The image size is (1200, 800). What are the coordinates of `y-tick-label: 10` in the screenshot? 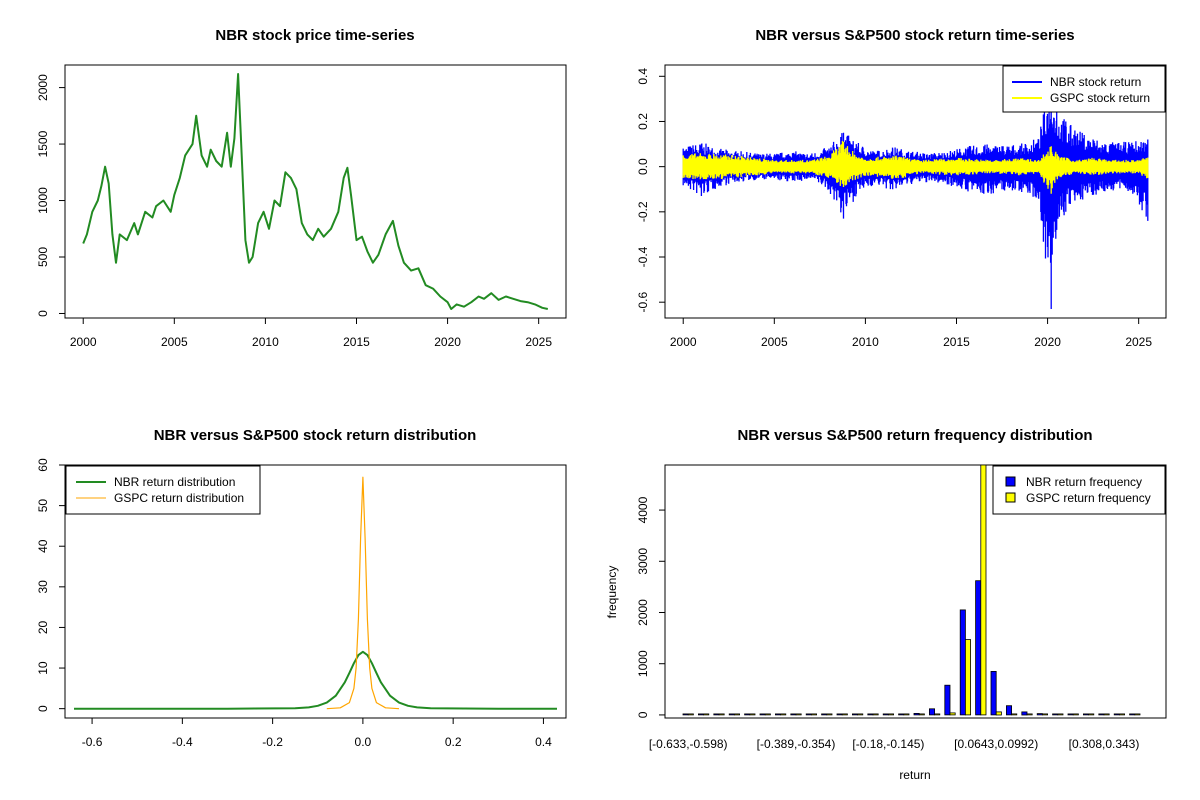 It's located at (43, 668).